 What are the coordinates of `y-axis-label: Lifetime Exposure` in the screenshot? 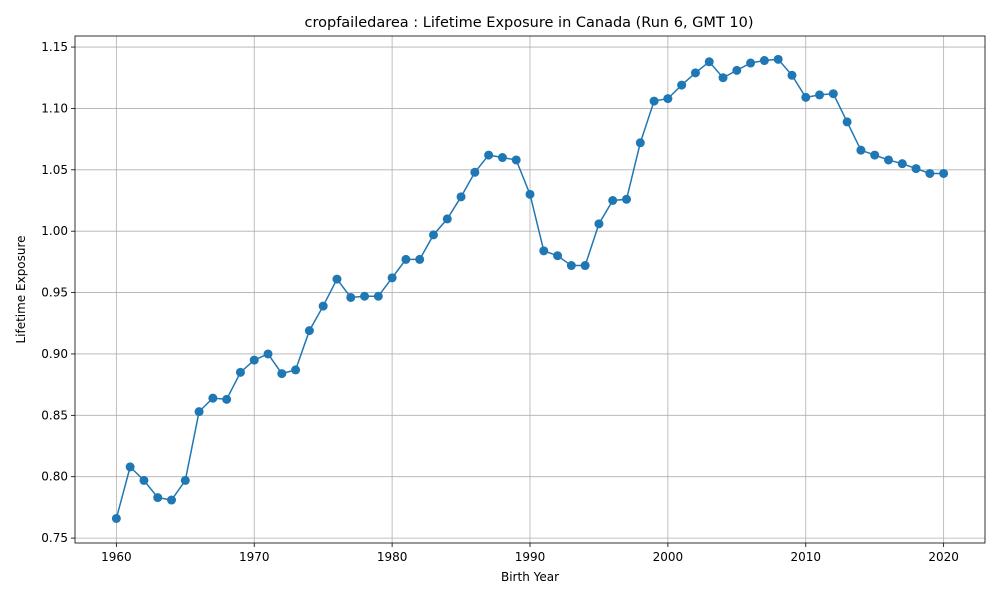 It's located at (21, 289).